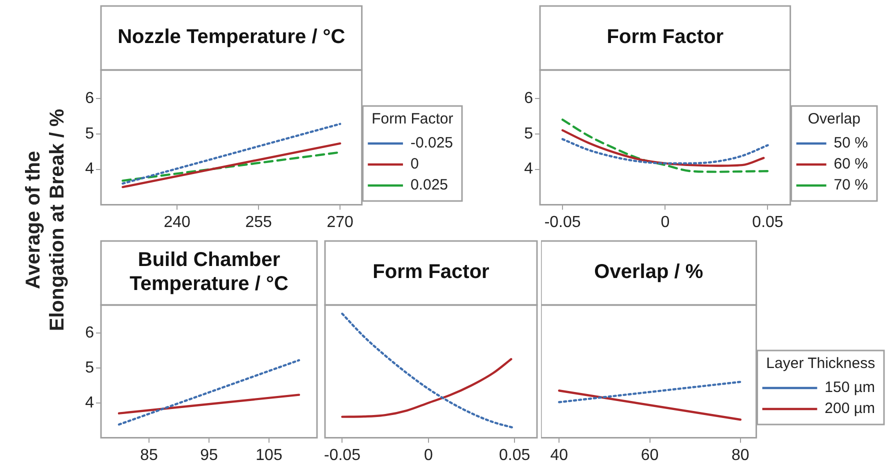 This screenshot has width=889, height=468. What do you see at coordinates (821, 363) in the screenshot?
I see `legend-title: Layer Thickness` at bounding box center [821, 363].